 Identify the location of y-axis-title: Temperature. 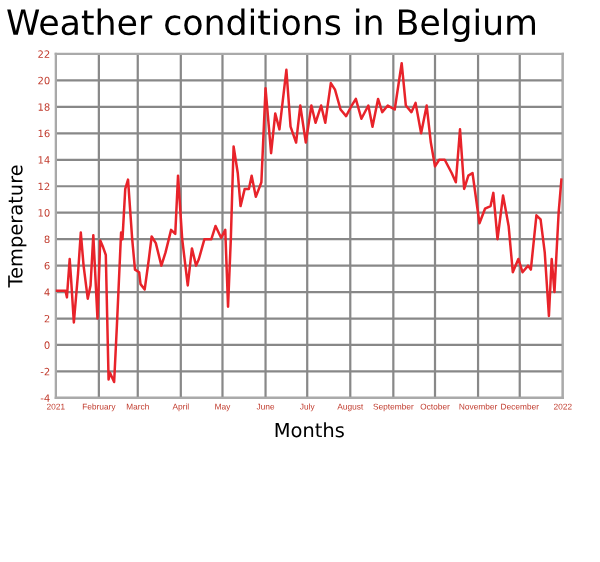
(17, 226).